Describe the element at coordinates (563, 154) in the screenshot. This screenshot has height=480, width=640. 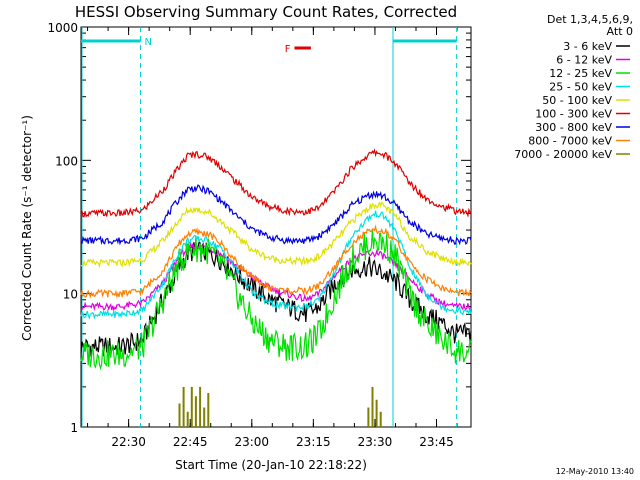
I see `legend-entry: 7000 - 20000 keV` at that location.